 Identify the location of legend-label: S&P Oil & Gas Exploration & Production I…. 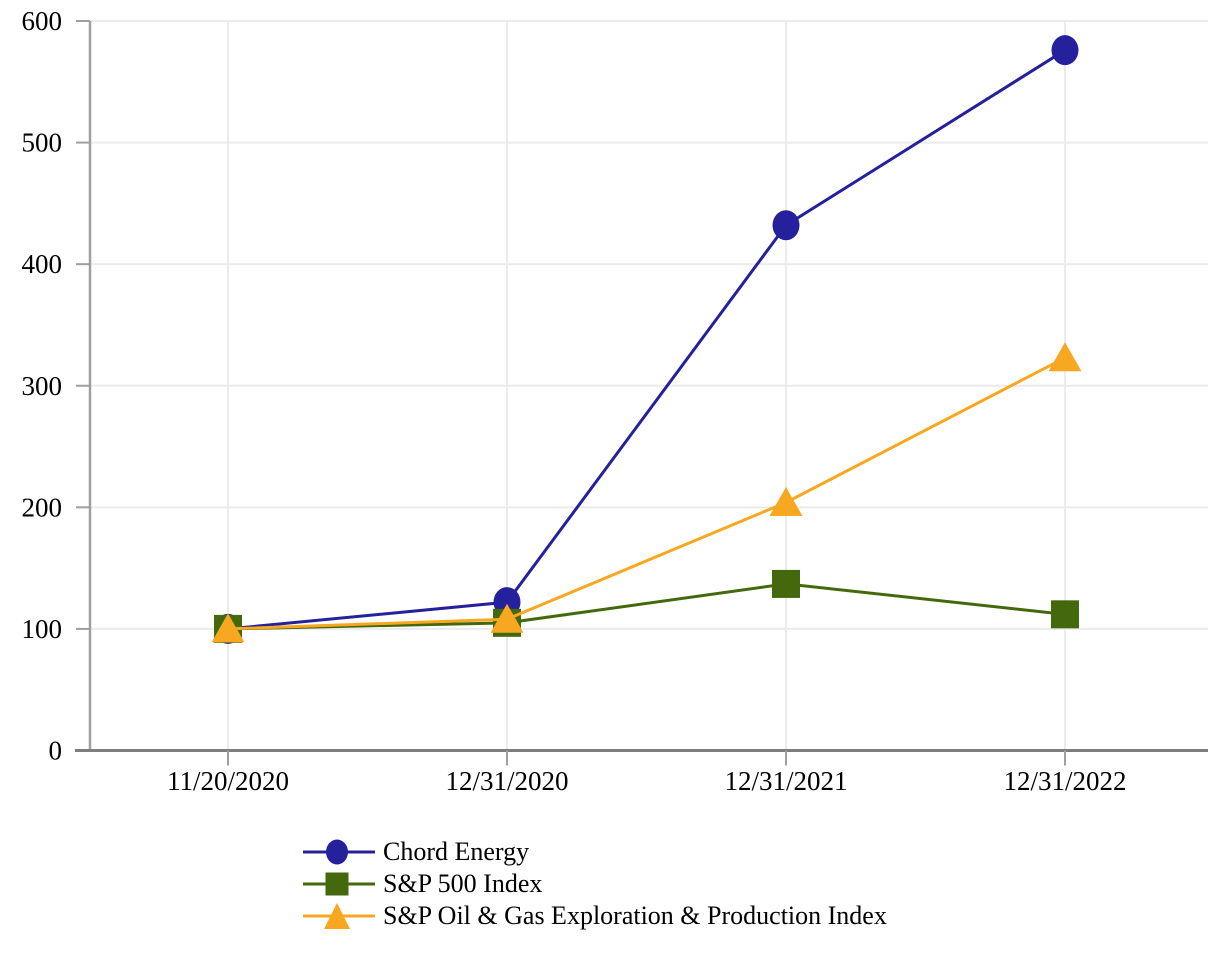
(635, 915).